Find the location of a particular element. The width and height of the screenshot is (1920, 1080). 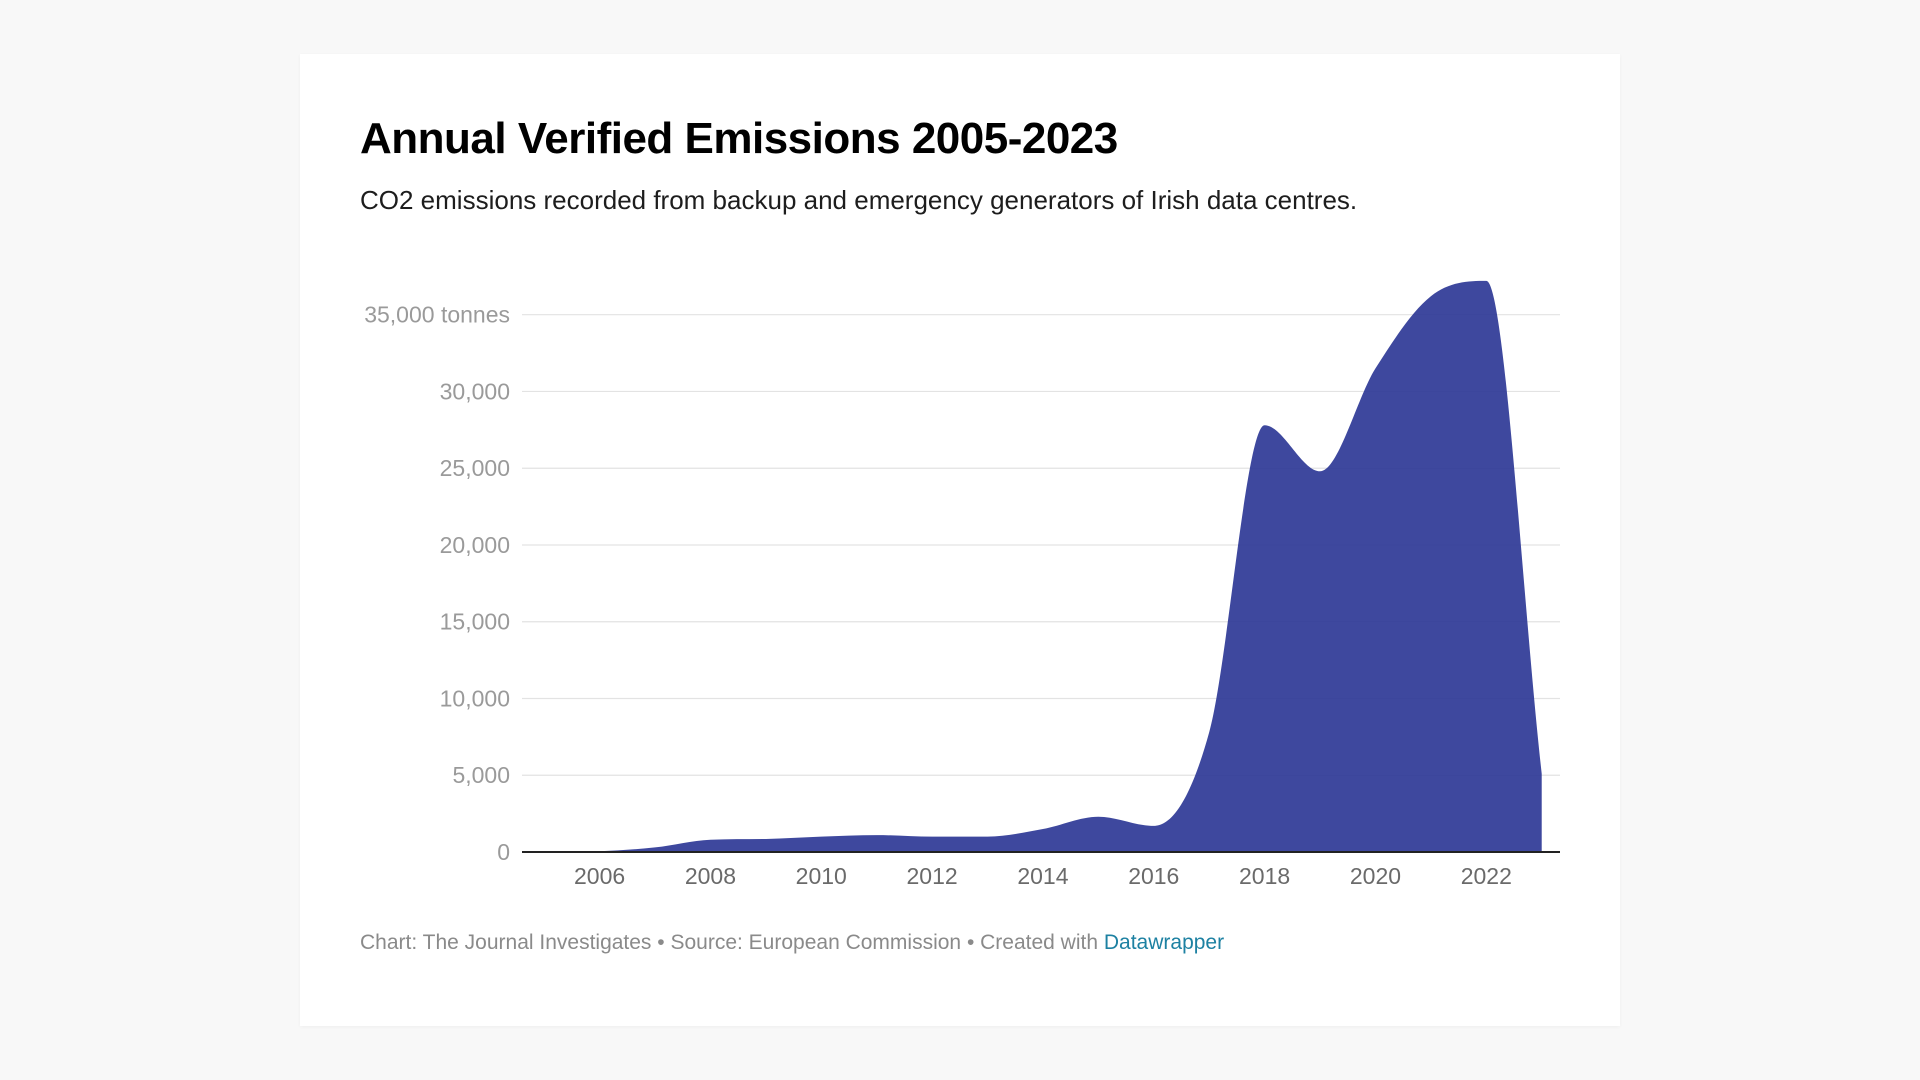

y-tick-label: 35,000 tonnes is located at coordinates (437, 315).